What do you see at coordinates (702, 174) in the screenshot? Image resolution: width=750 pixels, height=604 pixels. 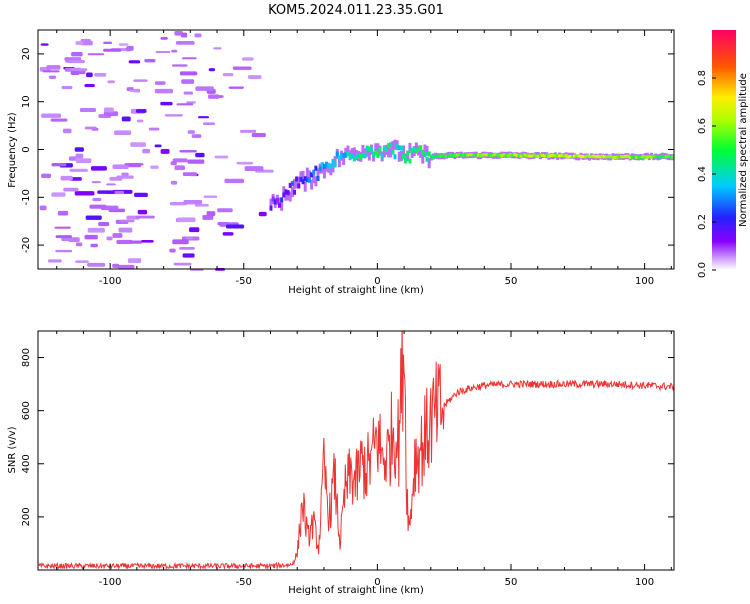 I see `colorbar-tick-label: 0.4` at bounding box center [702, 174].